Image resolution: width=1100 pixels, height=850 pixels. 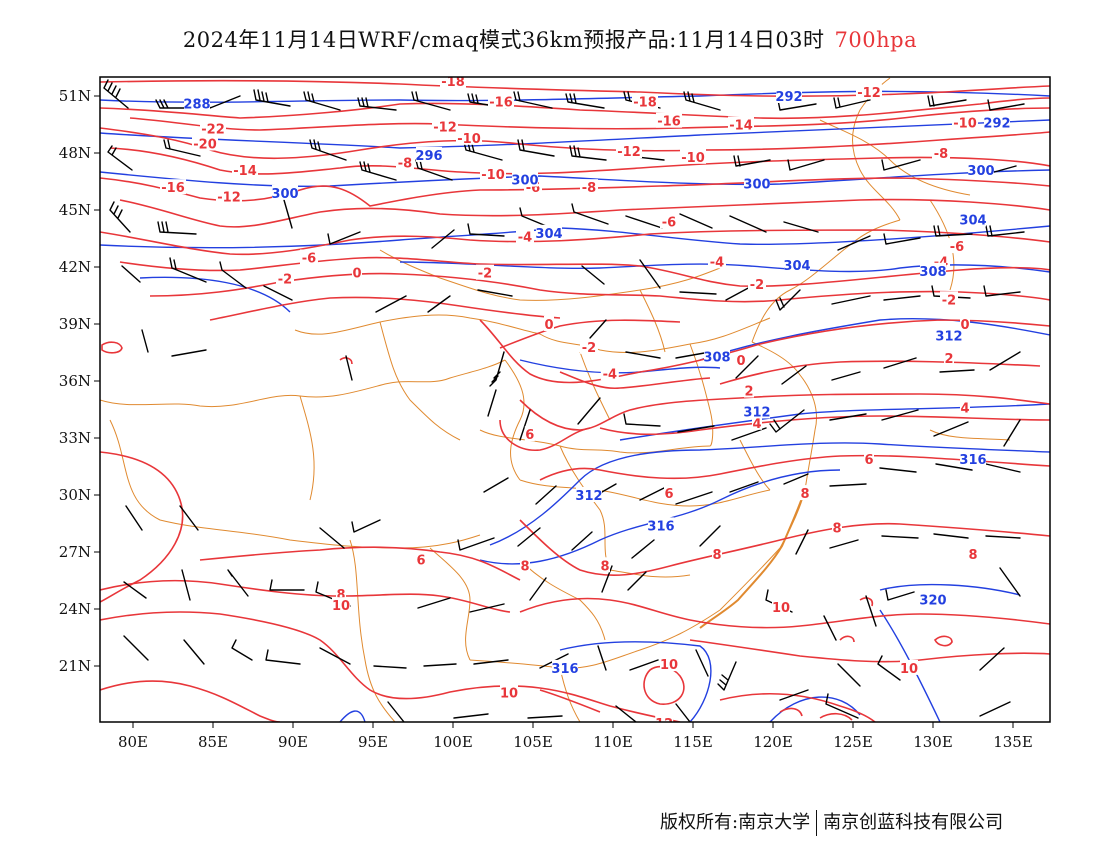 What do you see at coordinates (75, 495) in the screenshot?
I see `lat-tick-label: 30N` at bounding box center [75, 495].